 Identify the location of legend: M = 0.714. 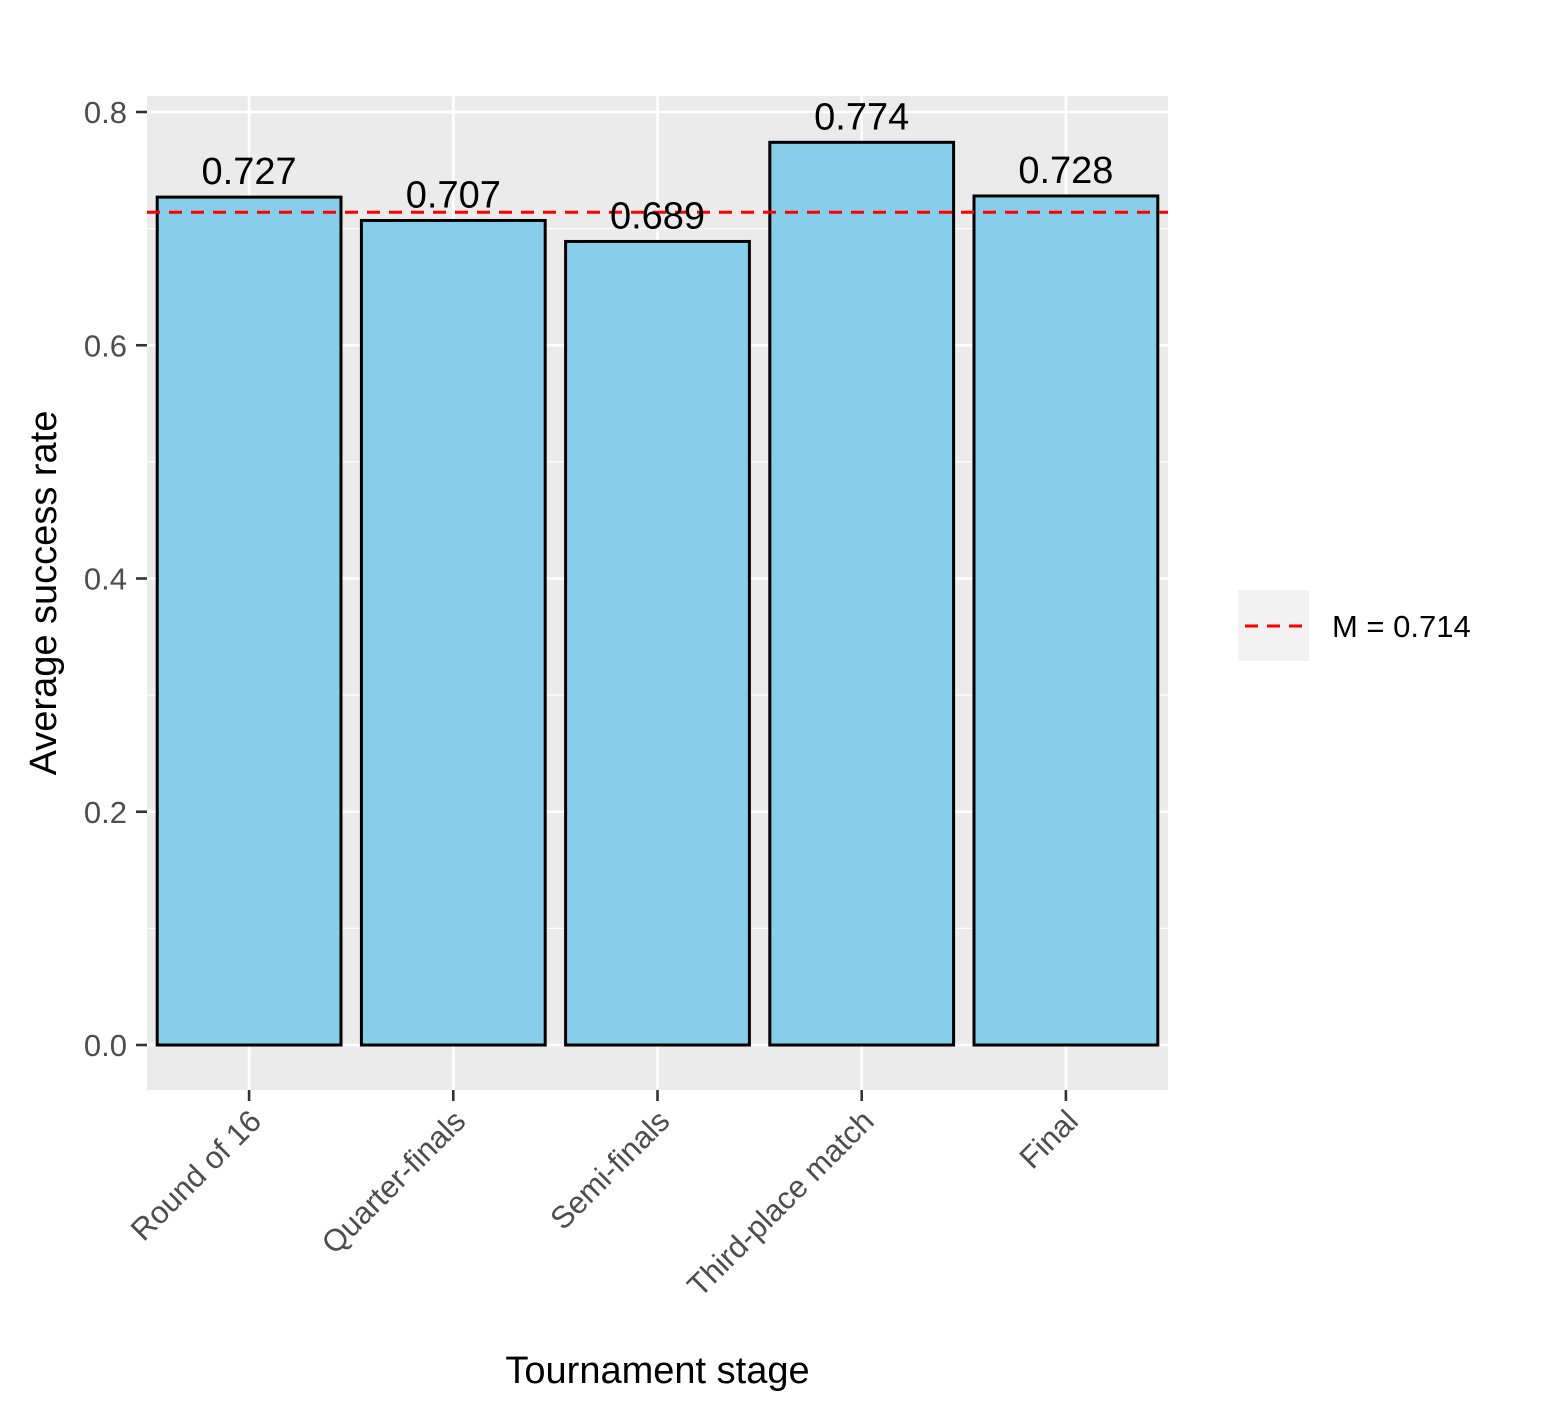
(1354, 625).